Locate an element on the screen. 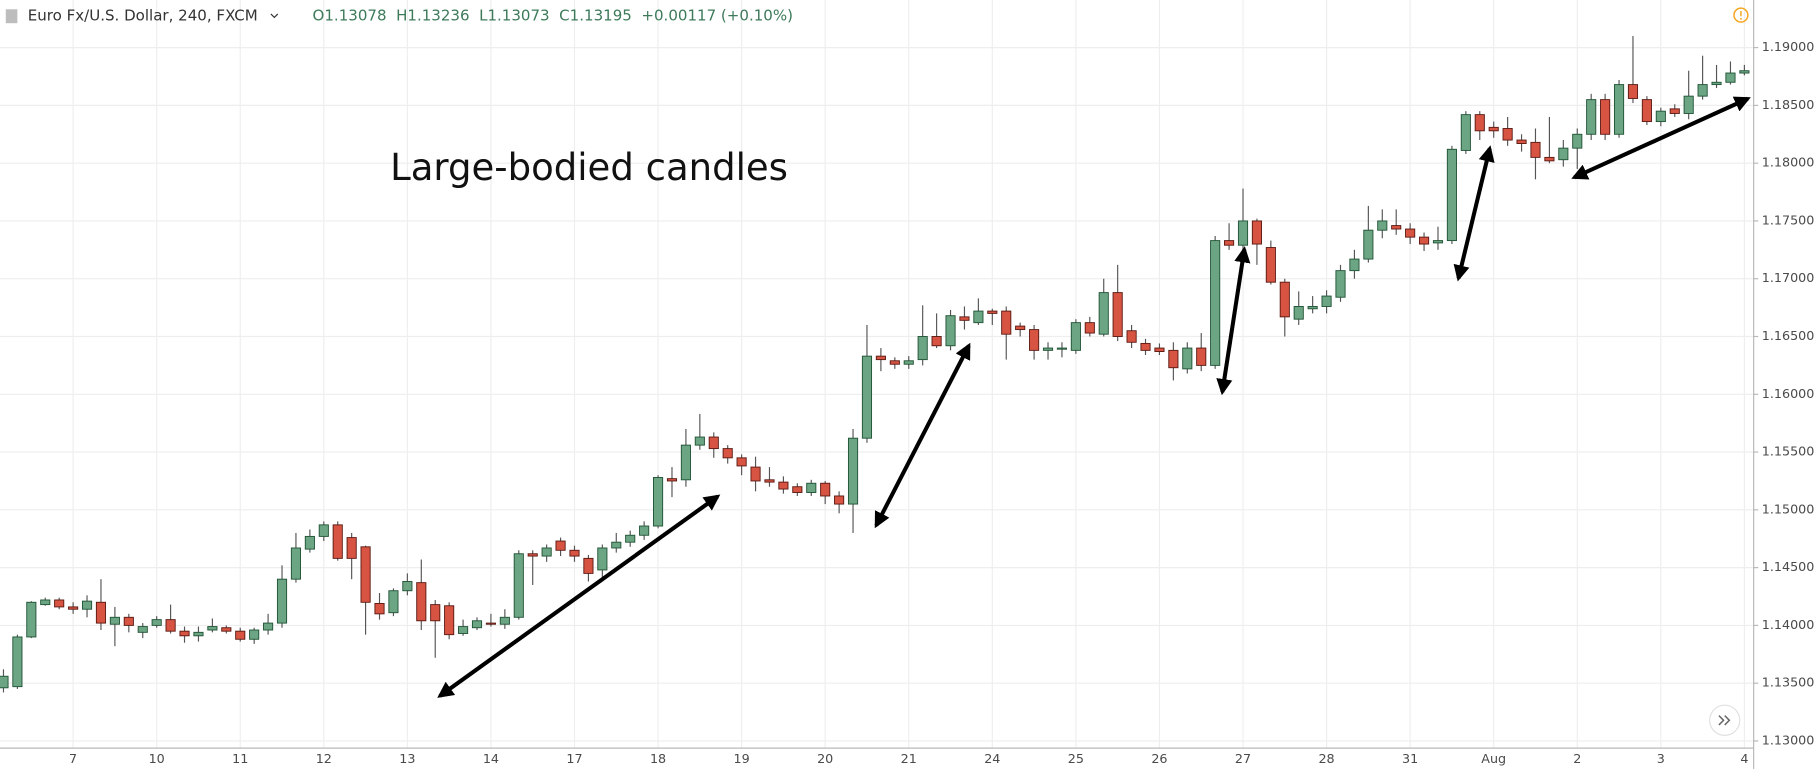 Image resolution: width=1815 pixels, height=769 pixels. scroll-to-end-button is located at coordinates (1725, 720).